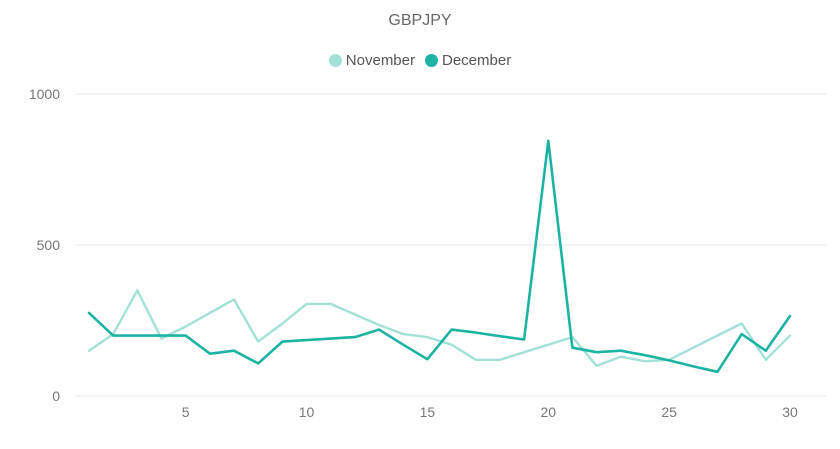 This screenshot has width=840, height=449. I want to click on x-tick-label-10: 10, so click(307, 412).